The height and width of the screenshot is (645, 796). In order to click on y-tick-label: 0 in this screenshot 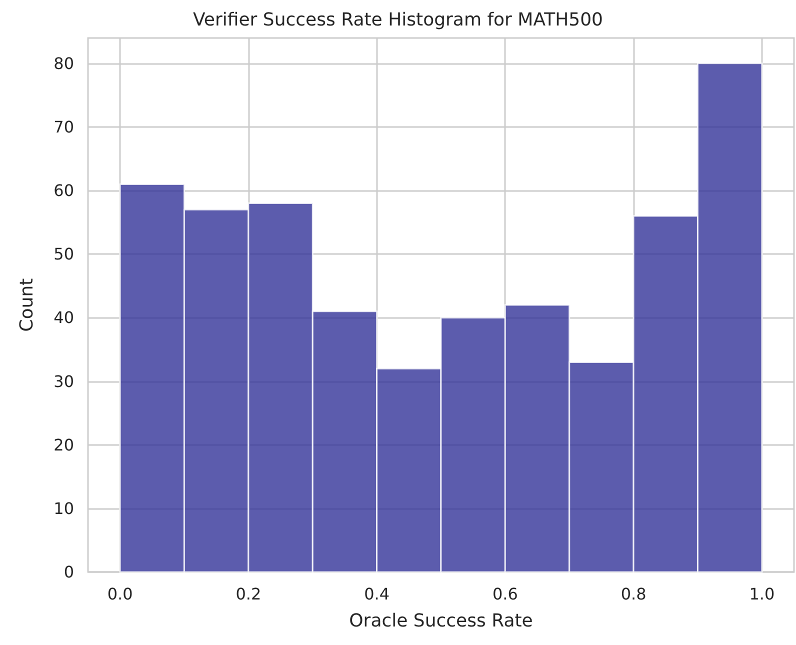, I will do `click(69, 572)`.